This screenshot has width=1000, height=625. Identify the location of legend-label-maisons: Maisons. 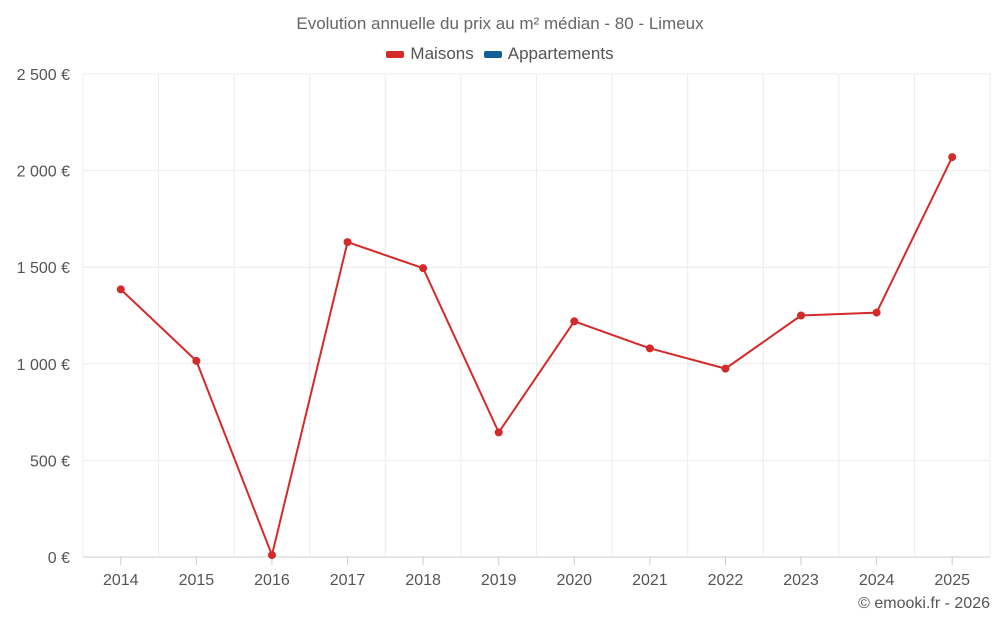
(442, 53).